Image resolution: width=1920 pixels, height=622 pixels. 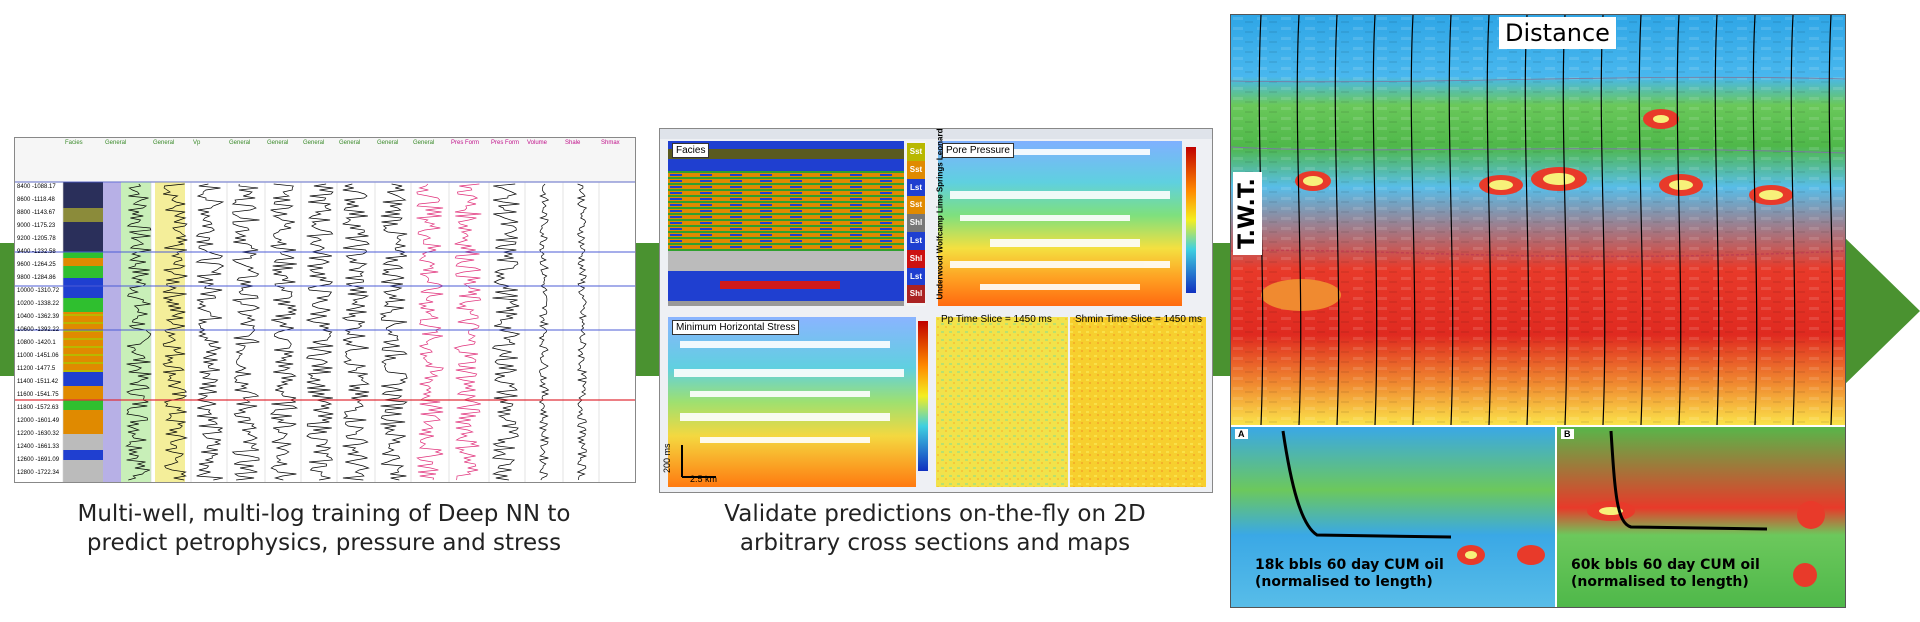 I want to click on panel2-caption-line2: arbitrary cross sections and maps, so click(x=935, y=543).